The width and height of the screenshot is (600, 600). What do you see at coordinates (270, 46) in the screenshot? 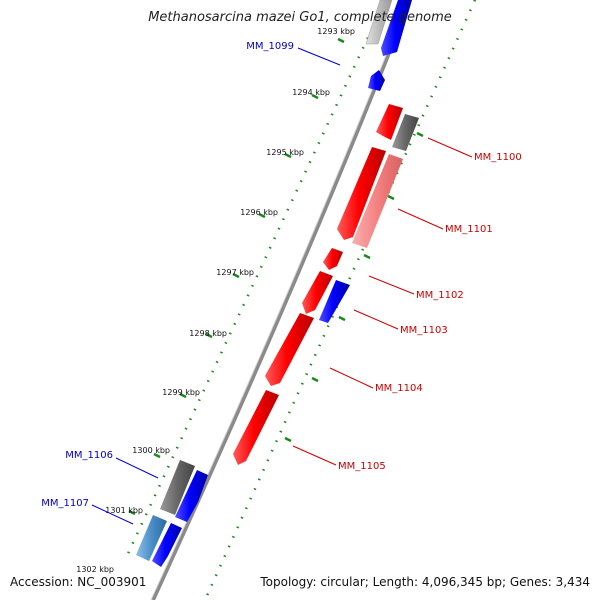
I see `gene-label-mm1099: MM_1099` at bounding box center [270, 46].